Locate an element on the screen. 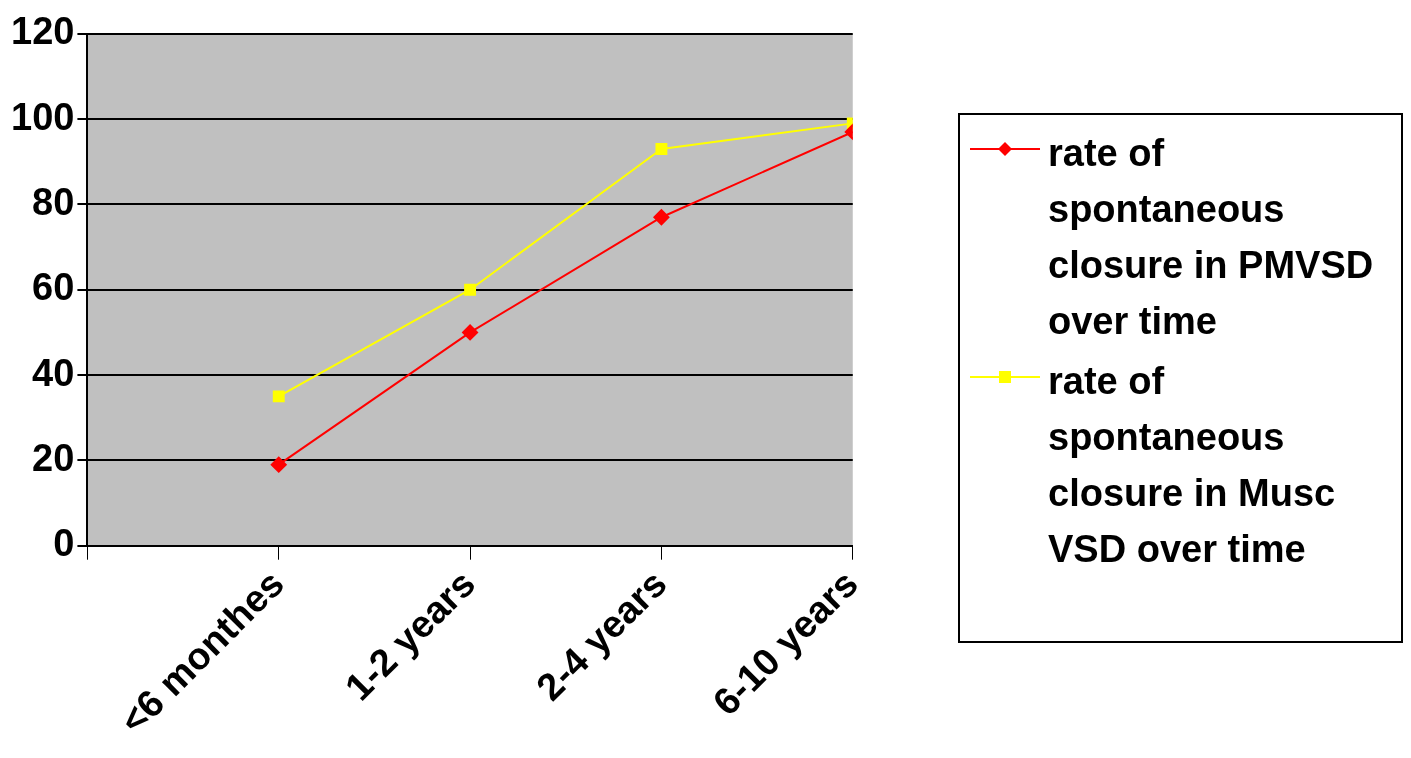 The image size is (1411, 758). y-tick-label: 80 is located at coordinates (53, 201).